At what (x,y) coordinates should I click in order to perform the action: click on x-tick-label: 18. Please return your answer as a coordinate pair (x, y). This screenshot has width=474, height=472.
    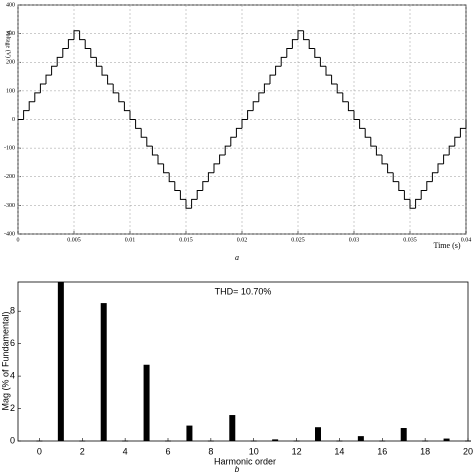
    Looking at the image, I should click on (425, 451).